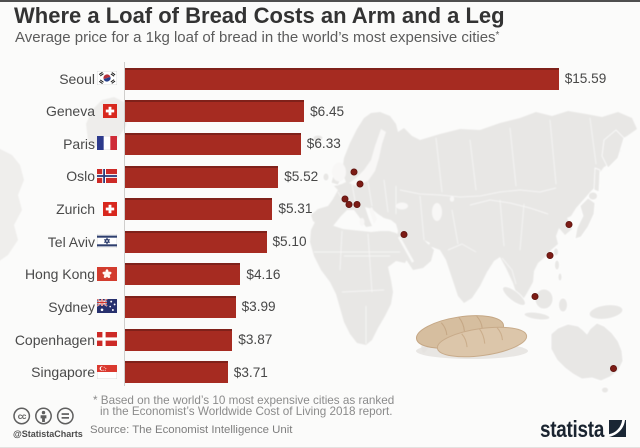 The image size is (640, 448). I want to click on svg-text: cc, so click(22, 416).